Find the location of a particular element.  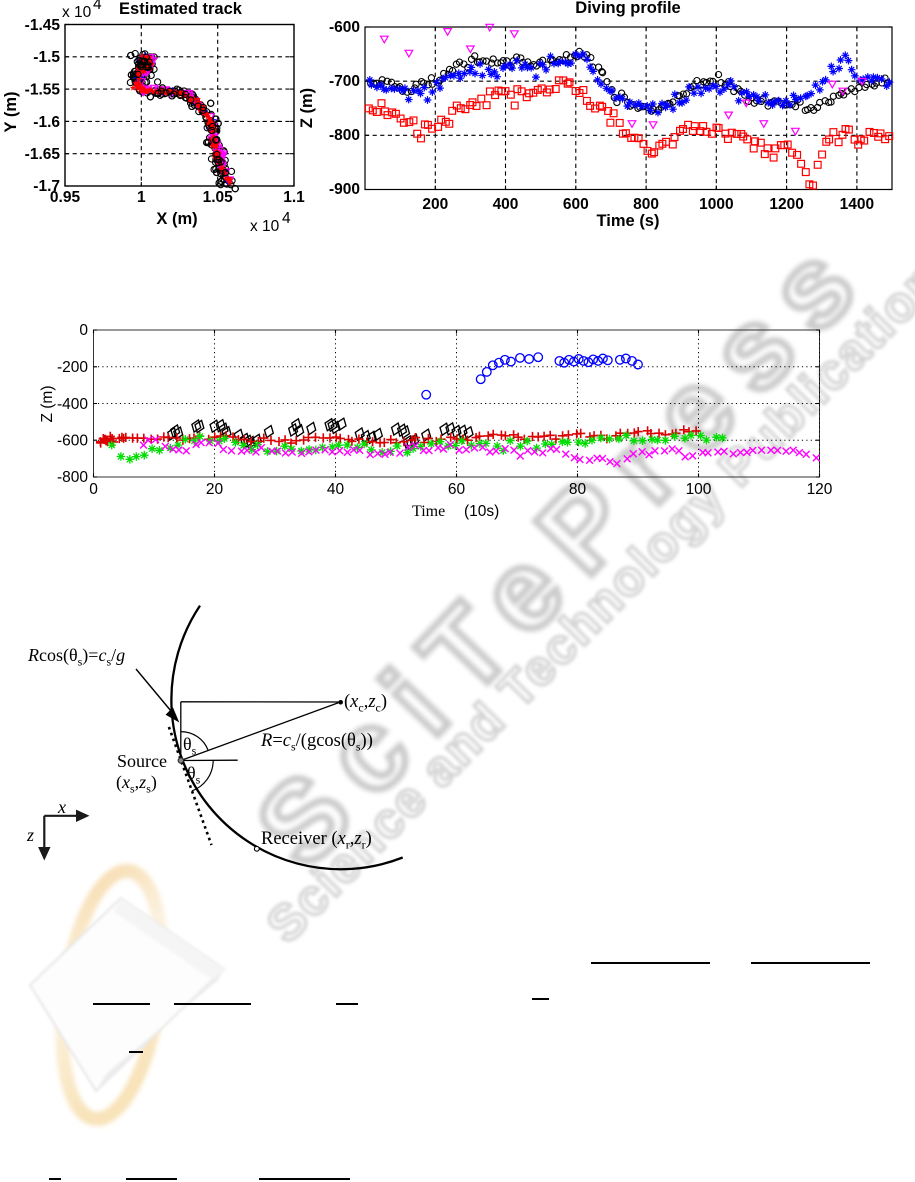

svg-text: 600 is located at coordinates (576, 204).